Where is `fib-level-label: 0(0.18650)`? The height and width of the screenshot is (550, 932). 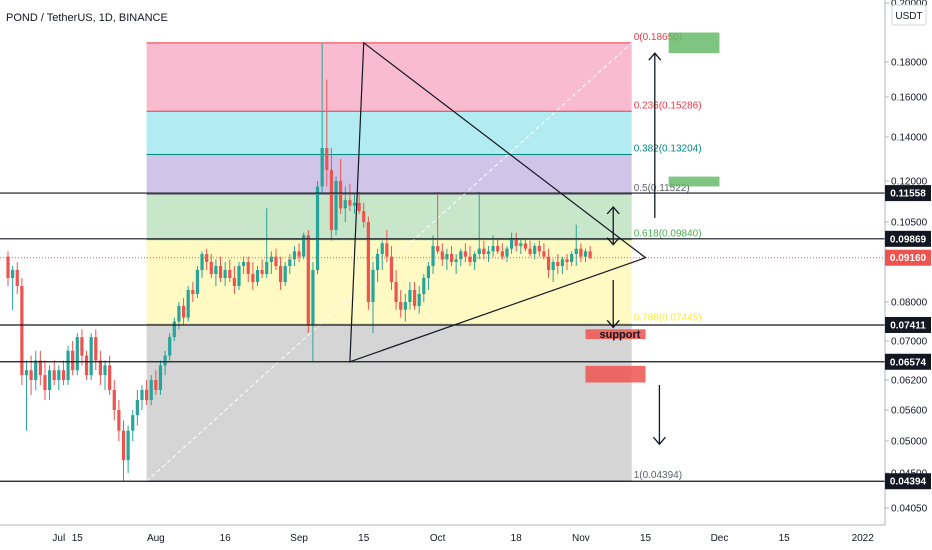
fib-level-label: 0(0.18650) is located at coordinates (658, 37).